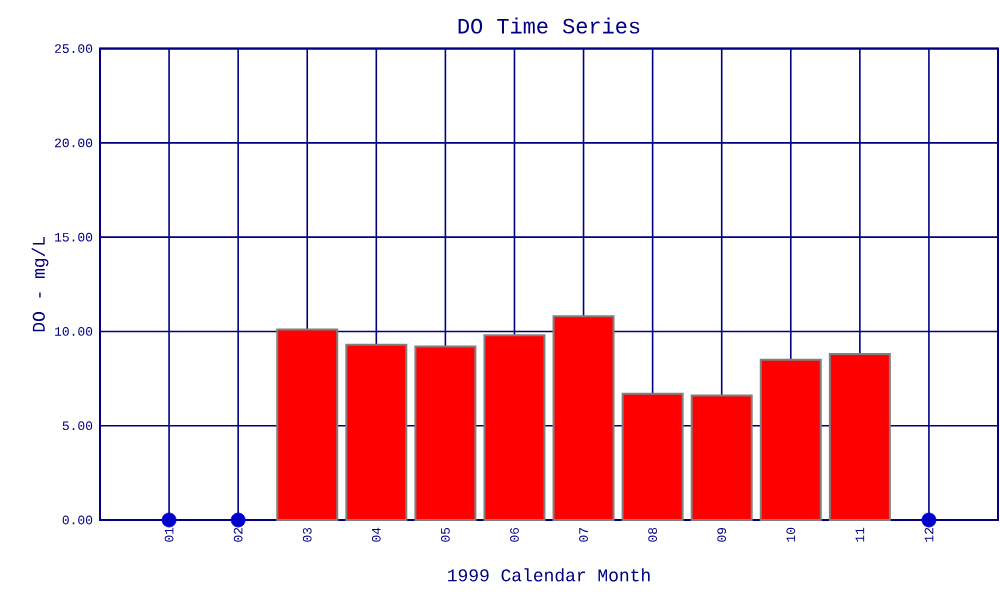  Describe the element at coordinates (40, 284) in the screenshot. I see `y-axis-title: DO - mg/L` at that location.